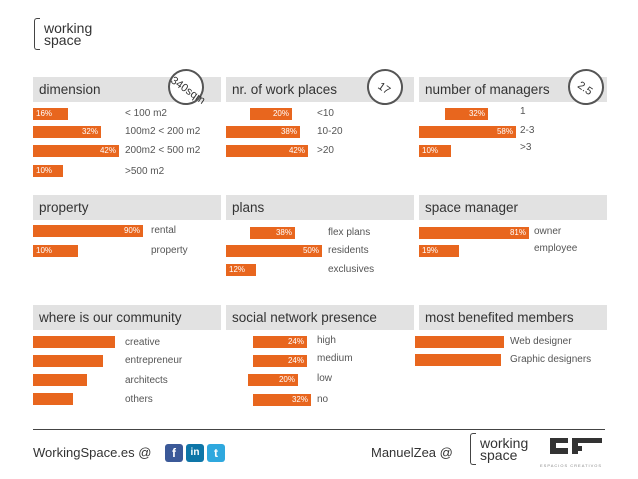 The image size is (638, 479). I want to click on plans-label-1: flex plans, so click(349, 232).